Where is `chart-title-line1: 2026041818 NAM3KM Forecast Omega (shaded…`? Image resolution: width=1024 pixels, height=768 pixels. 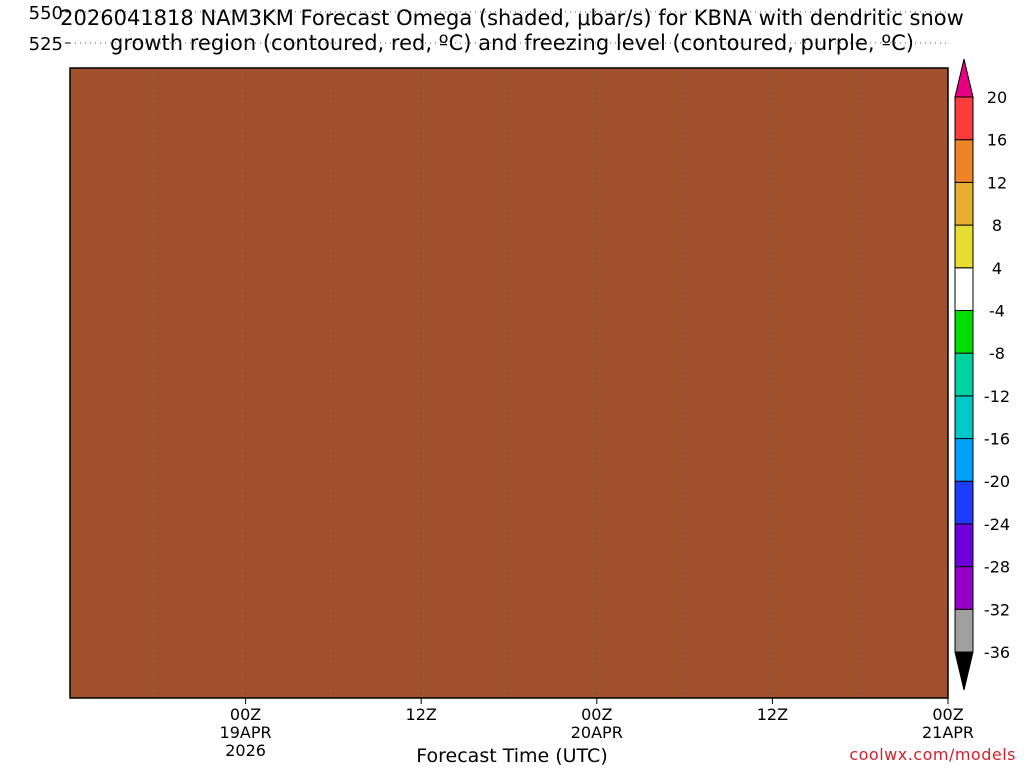 chart-title-line1: 2026041818 NAM3KM Forecast Omega (shaded… is located at coordinates (512, 18).